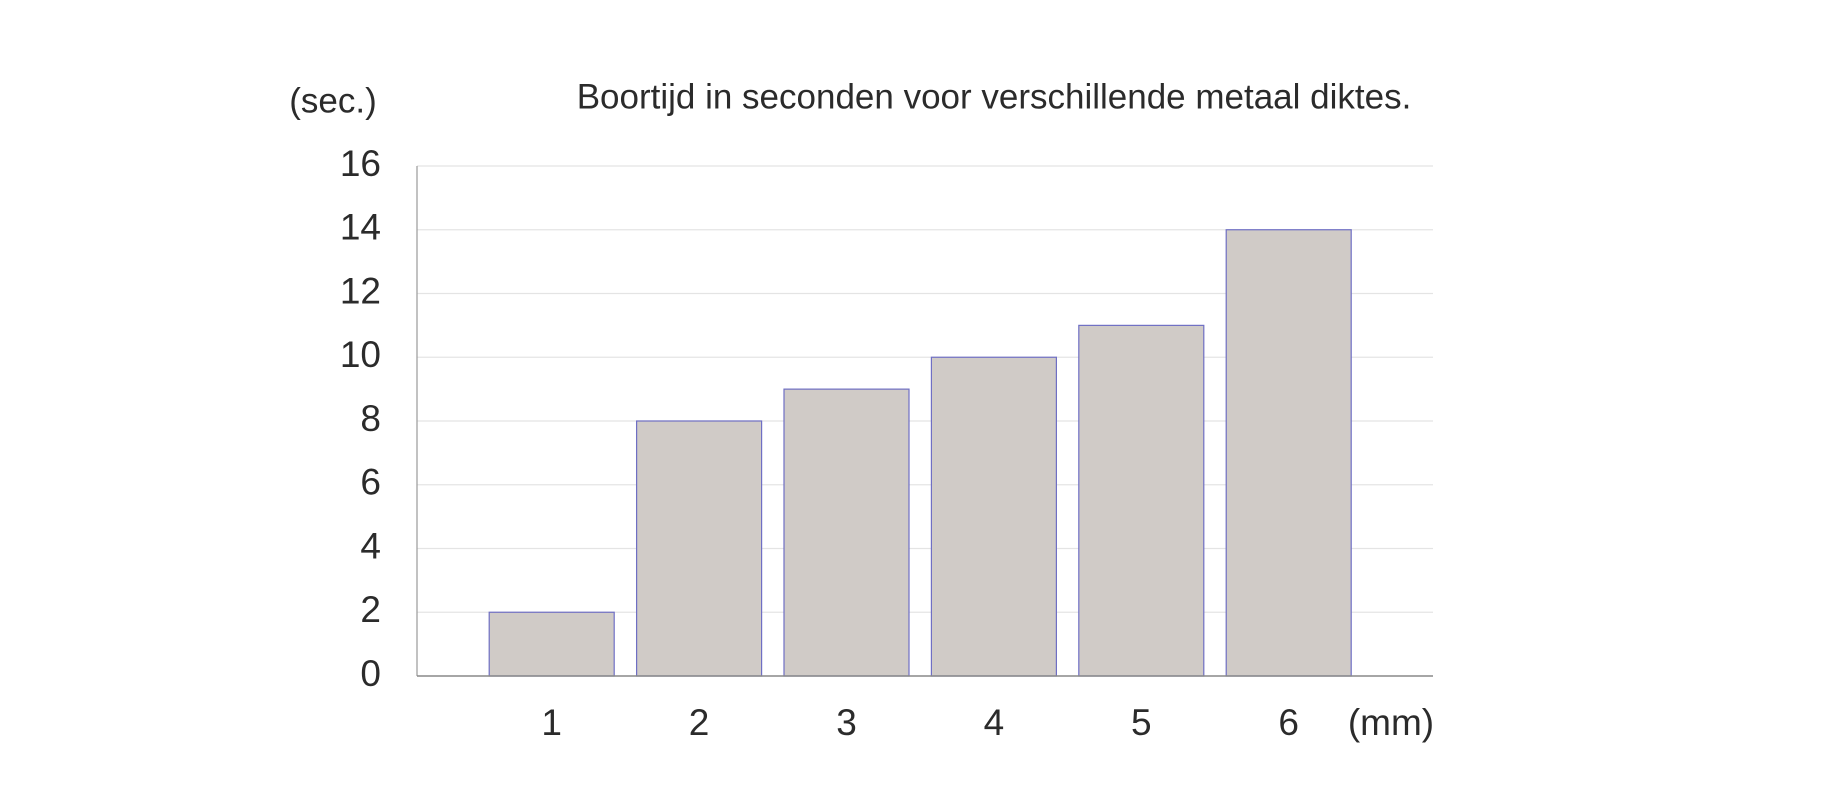  Describe the element at coordinates (370, 609) in the screenshot. I see `y-tick-label: 2` at that location.